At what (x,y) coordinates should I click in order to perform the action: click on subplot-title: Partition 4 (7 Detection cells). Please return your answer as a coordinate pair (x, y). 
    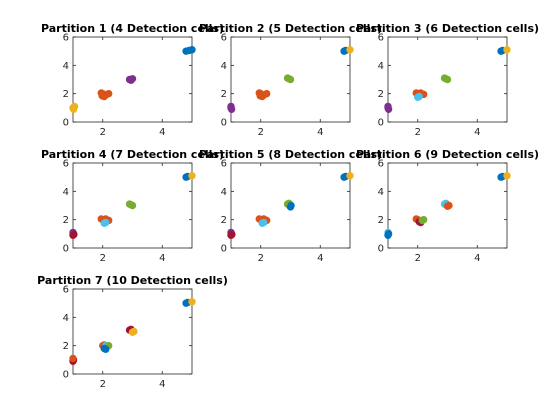
    Looking at the image, I should click on (132, 154).